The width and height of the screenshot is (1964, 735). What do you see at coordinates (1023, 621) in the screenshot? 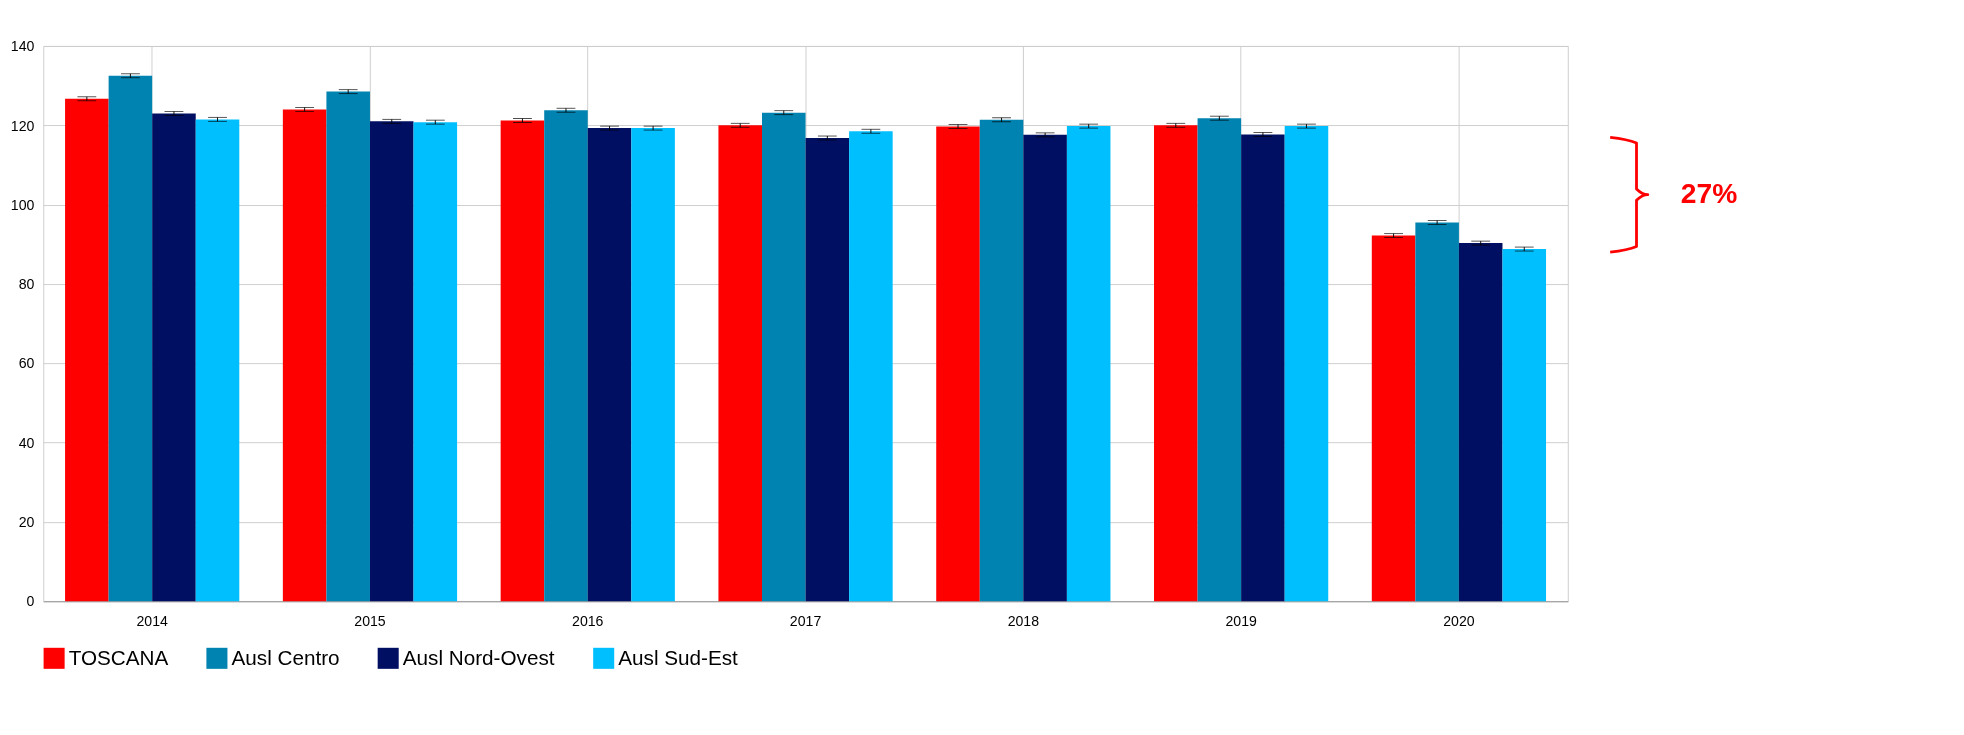
I see `x-tick-label: 2018` at bounding box center [1023, 621].